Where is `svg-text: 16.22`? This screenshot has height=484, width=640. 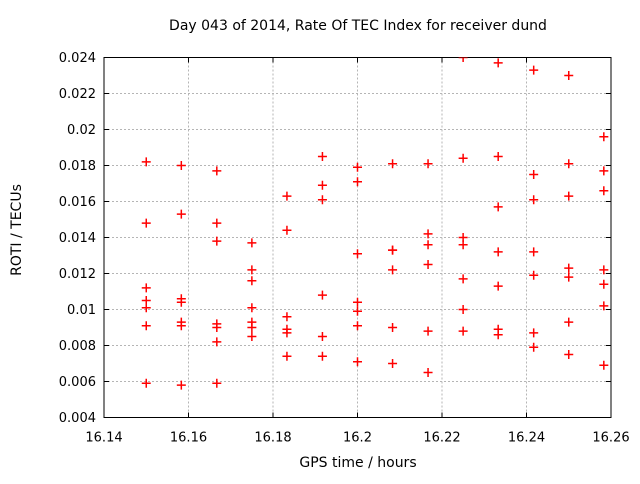 svg-text: 16.22 is located at coordinates (441, 438).